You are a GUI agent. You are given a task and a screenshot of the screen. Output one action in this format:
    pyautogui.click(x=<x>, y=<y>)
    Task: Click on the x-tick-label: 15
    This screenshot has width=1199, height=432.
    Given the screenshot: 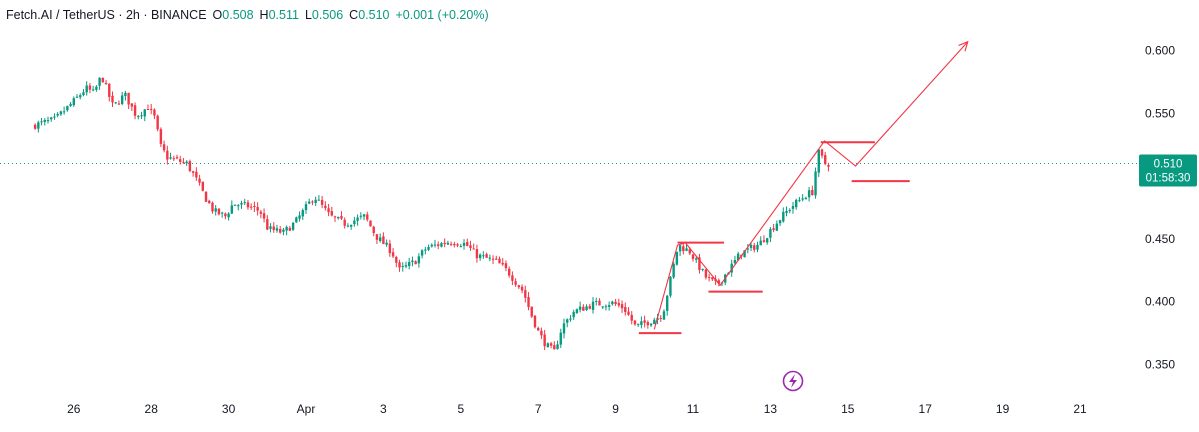 What is the action you would take?
    pyautogui.click(x=848, y=409)
    